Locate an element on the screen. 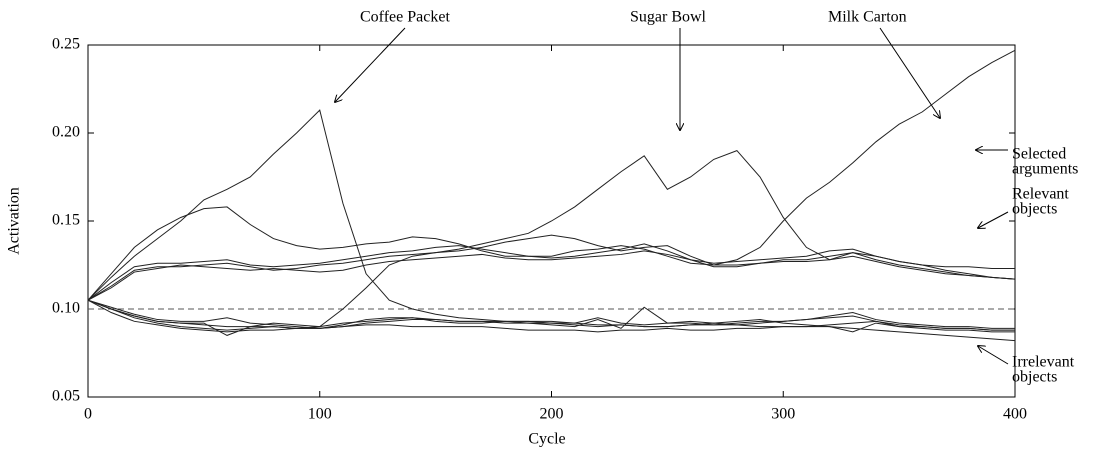  y-tick-label: 0.25 is located at coordinates (66, 44).